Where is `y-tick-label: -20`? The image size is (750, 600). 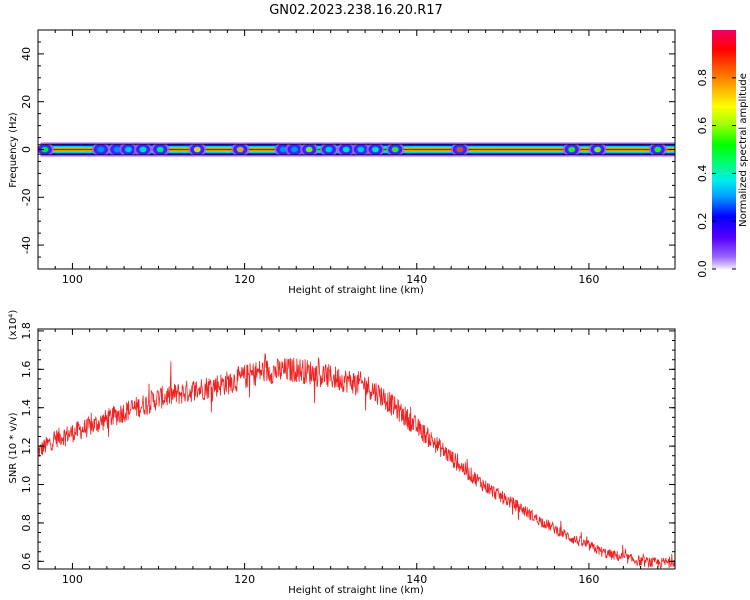
y-tick-label: -20 is located at coordinates (26, 197).